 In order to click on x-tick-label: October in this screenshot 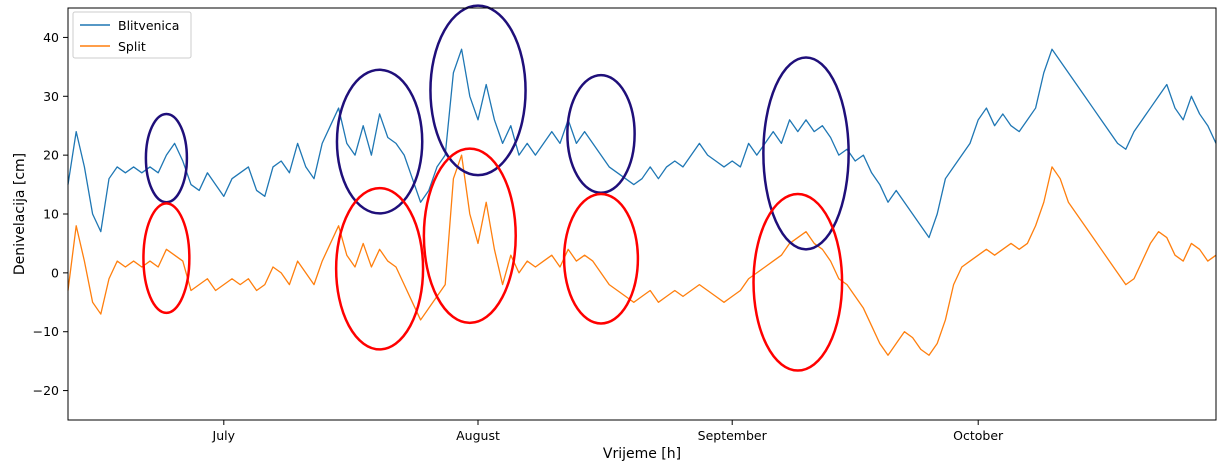, I will do `click(978, 435)`.